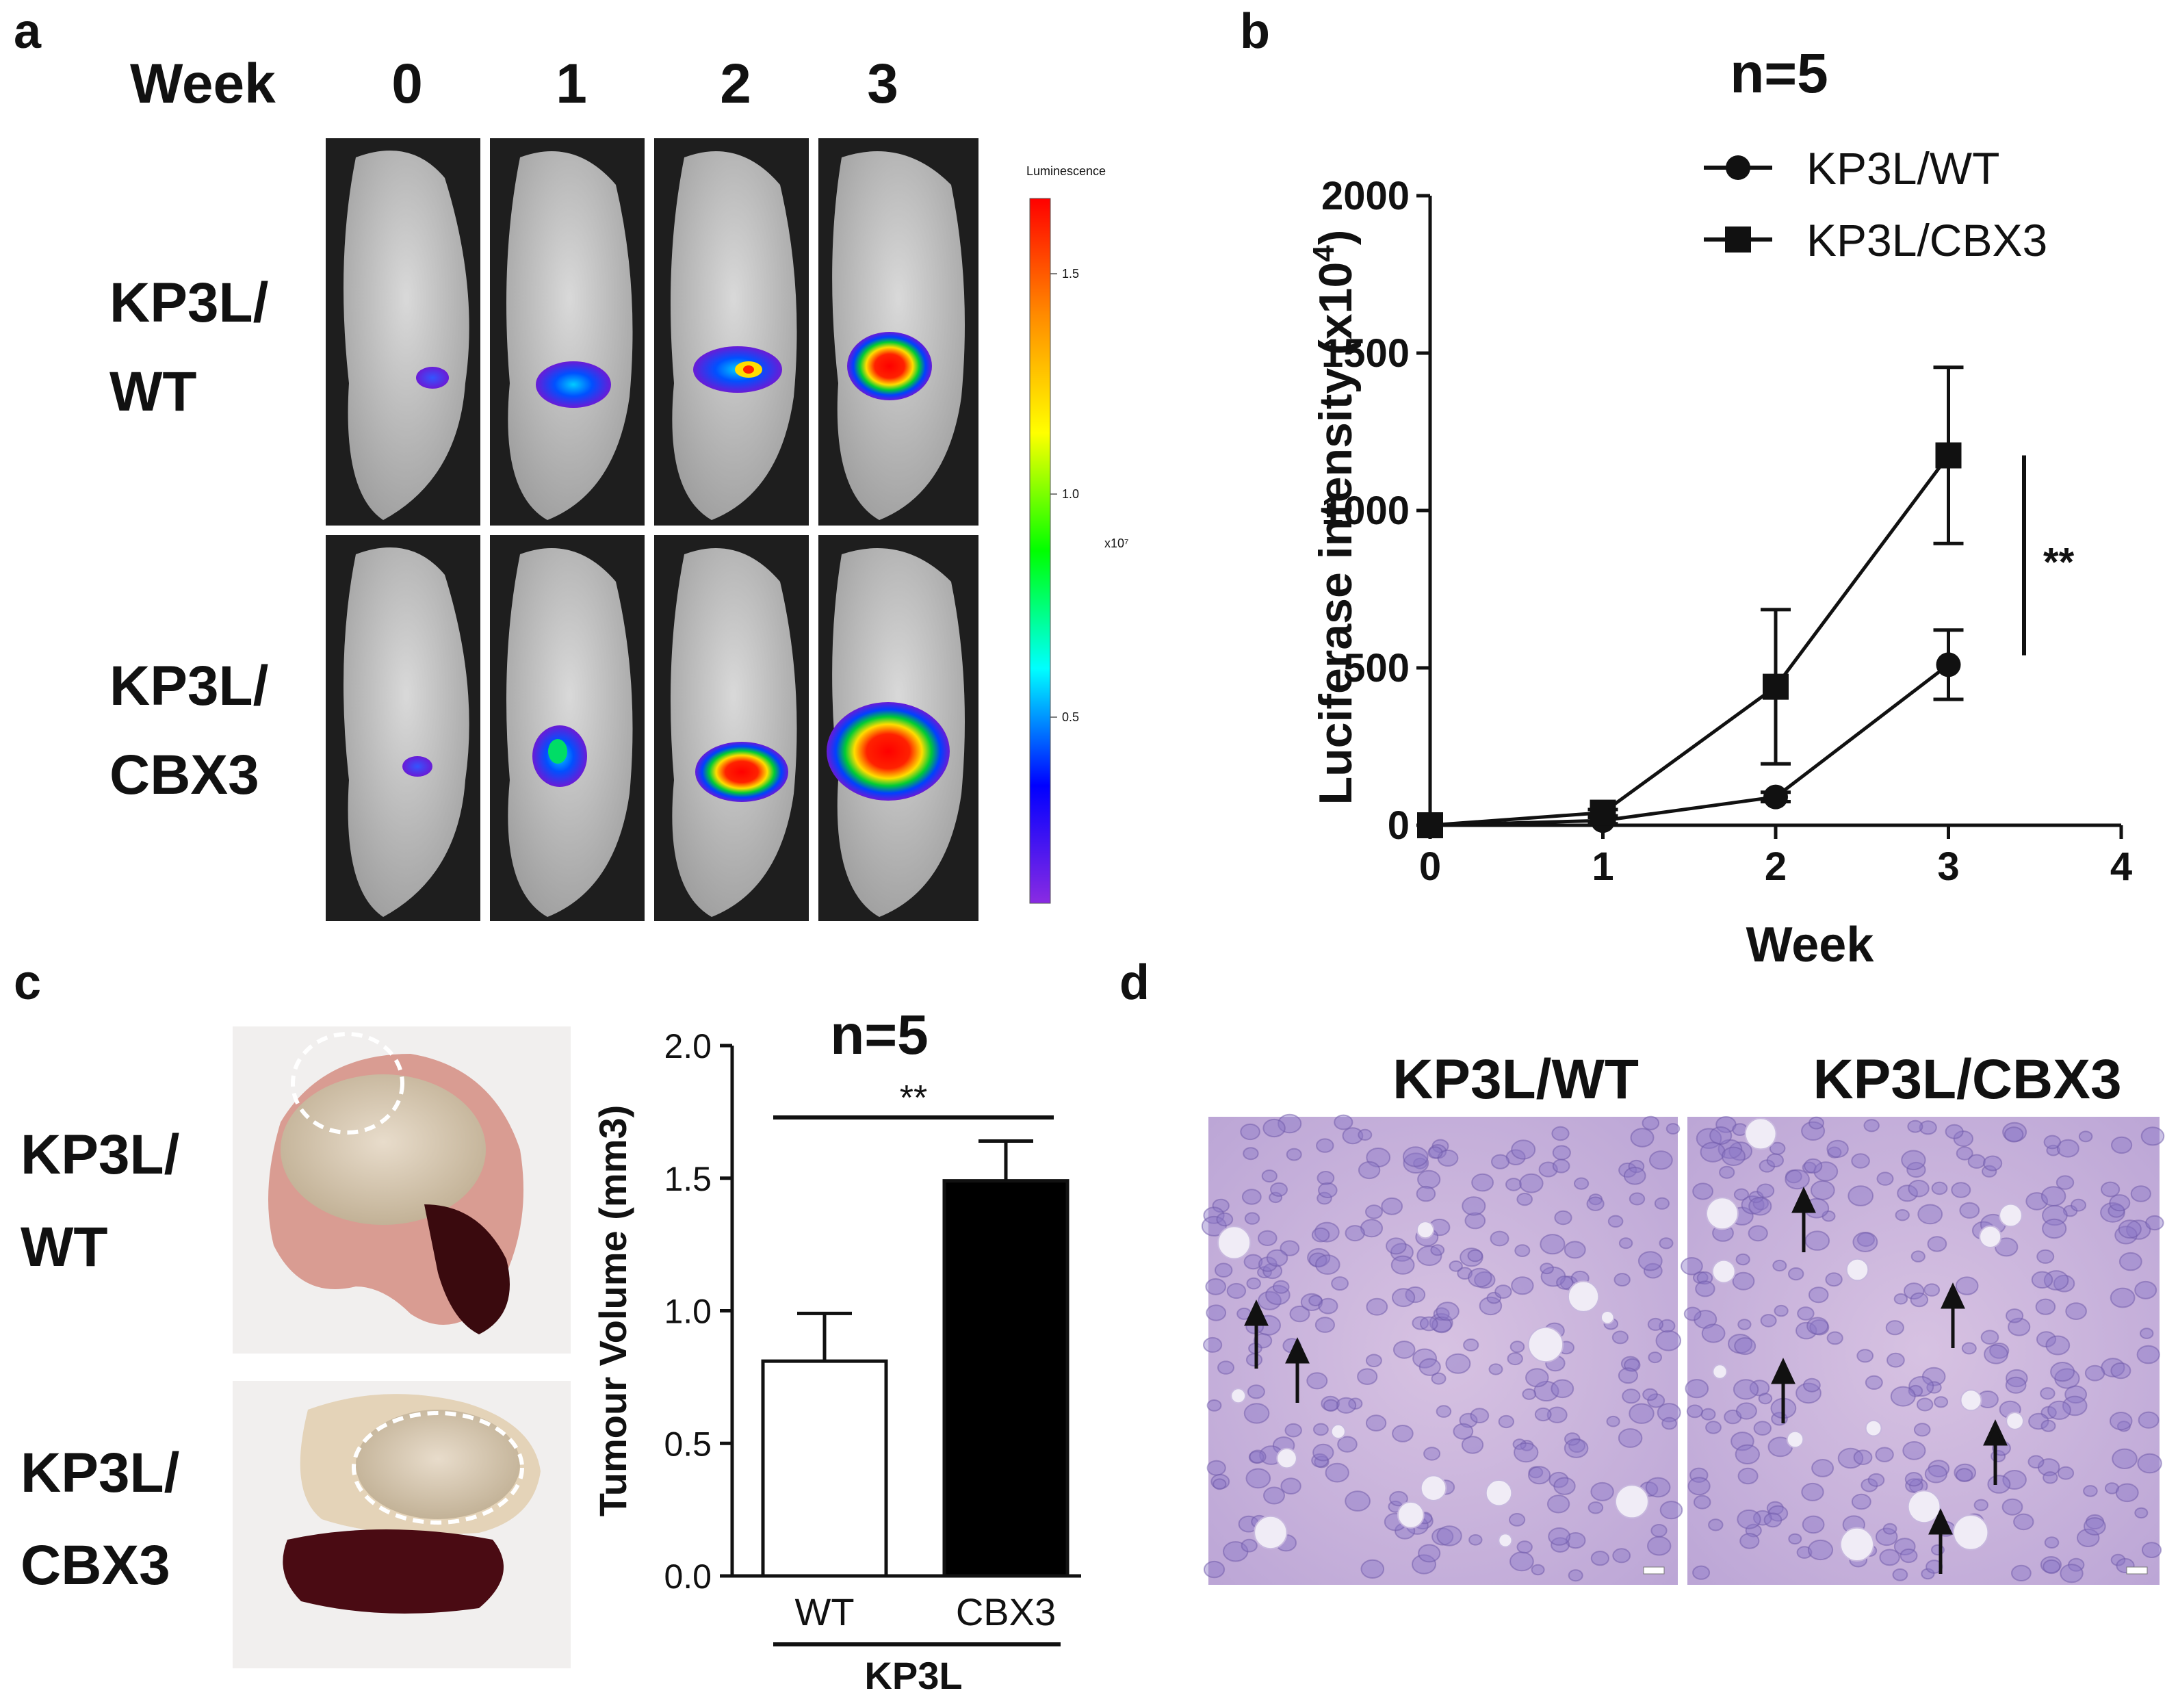 The width and height of the screenshot is (2165, 1708). Describe the element at coordinates (1376, 668) in the screenshot. I see `y-tick-label-1: 500` at that location.